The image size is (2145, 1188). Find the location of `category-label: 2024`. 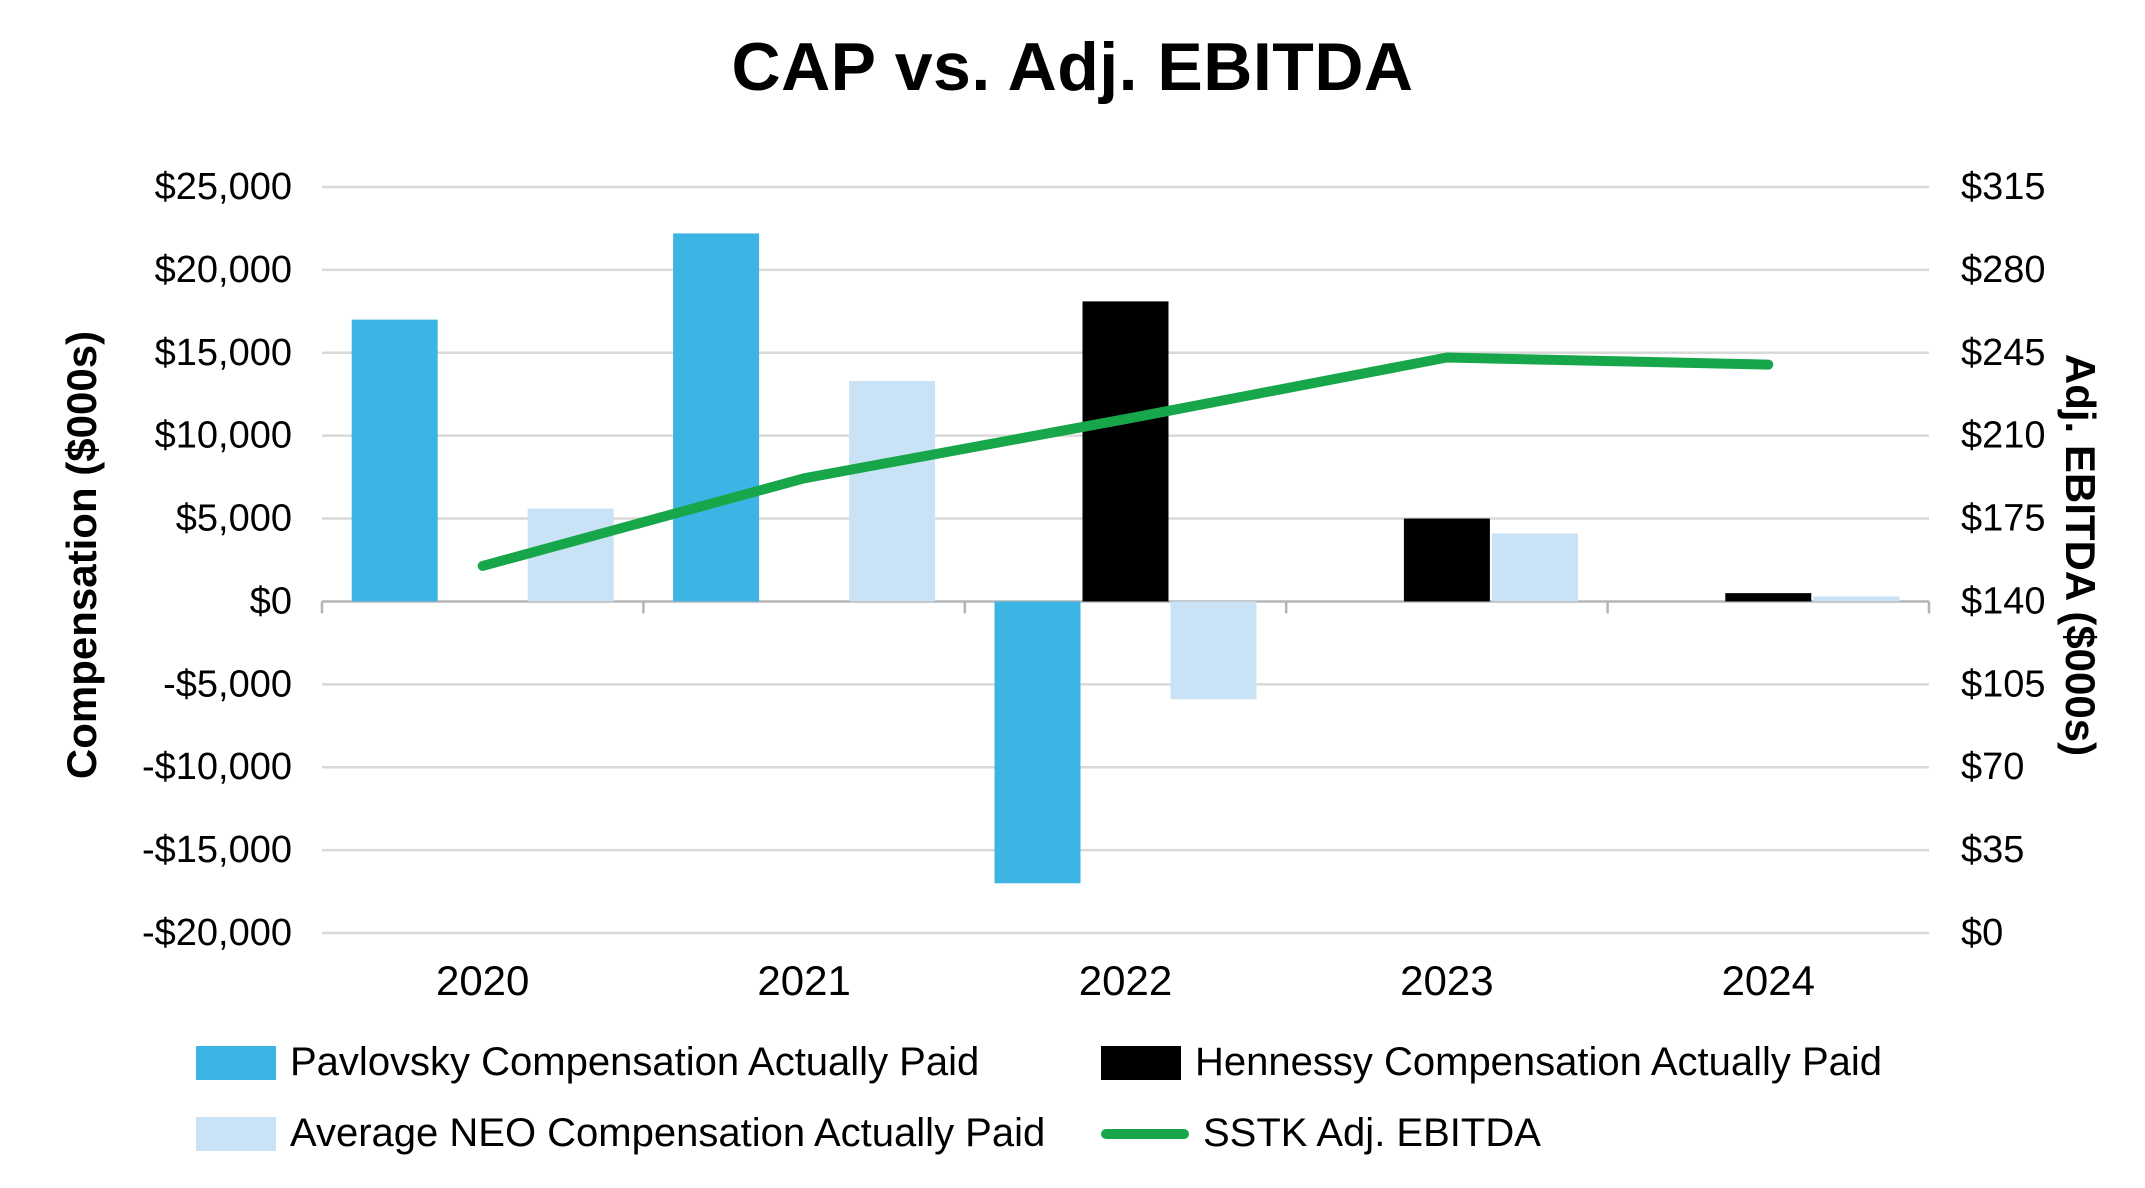

category-label: 2024 is located at coordinates (1768, 980).